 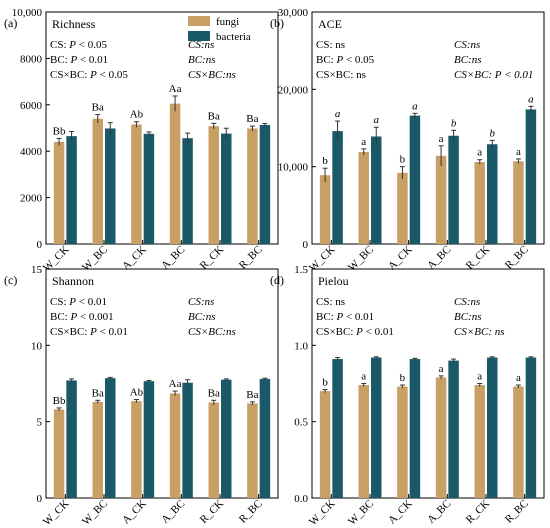 What do you see at coordinates (199, 21) in the screenshot?
I see `legend-swatch-fungi` at bounding box center [199, 21].